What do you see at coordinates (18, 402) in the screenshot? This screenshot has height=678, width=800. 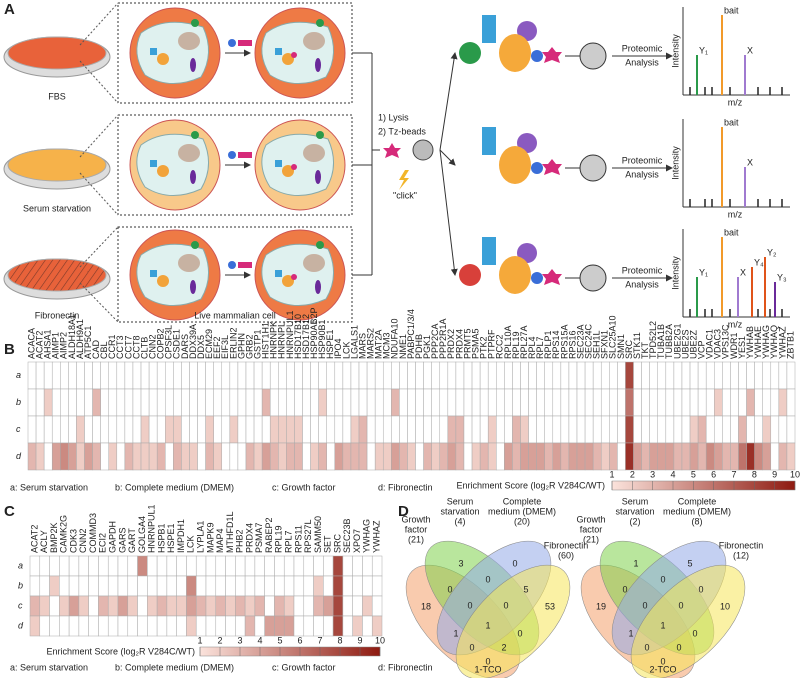 I see `row-label: b` at bounding box center [18, 402].